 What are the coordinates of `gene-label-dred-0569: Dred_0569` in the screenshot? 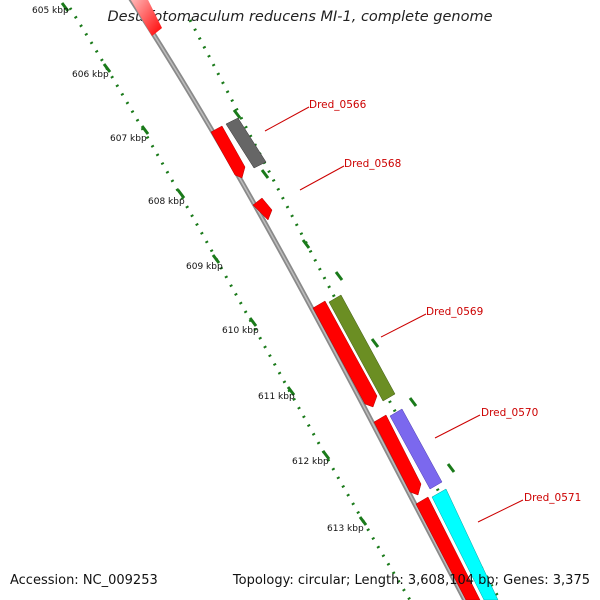 It's located at (454, 312).